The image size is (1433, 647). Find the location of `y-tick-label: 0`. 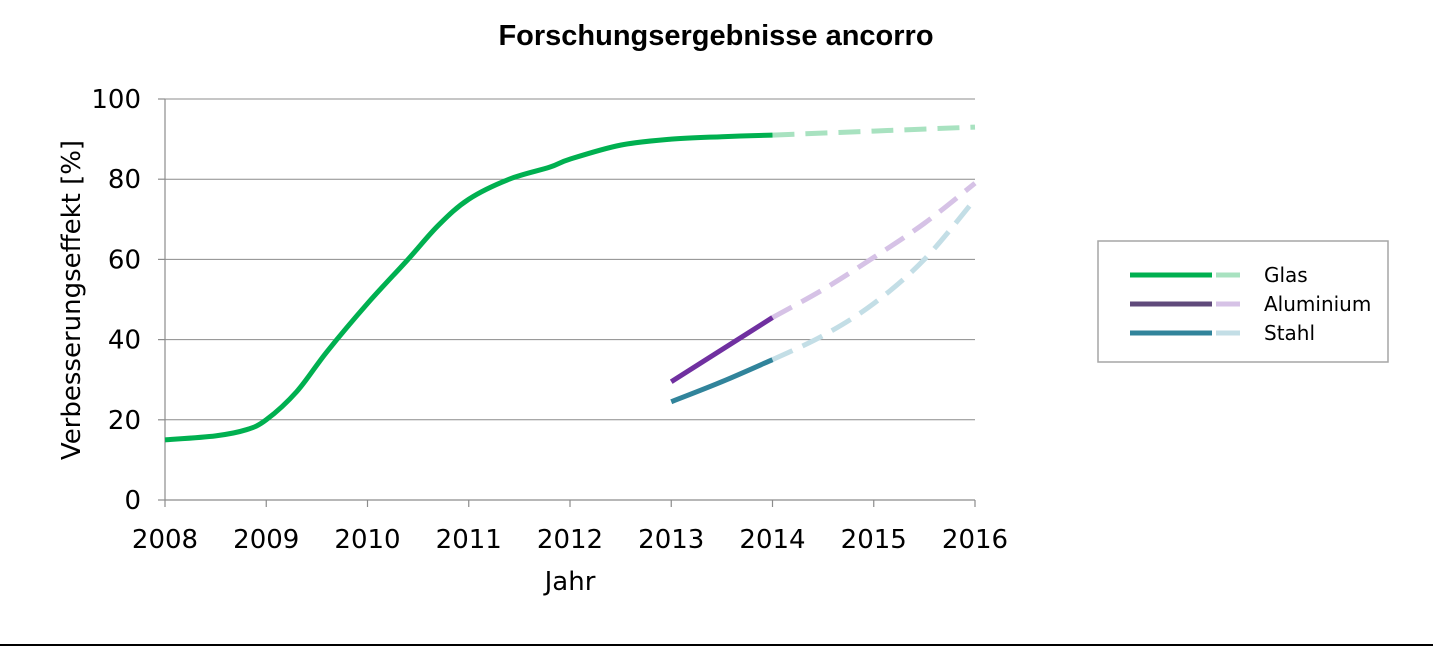

y-tick-label: 0 is located at coordinates (132, 501).